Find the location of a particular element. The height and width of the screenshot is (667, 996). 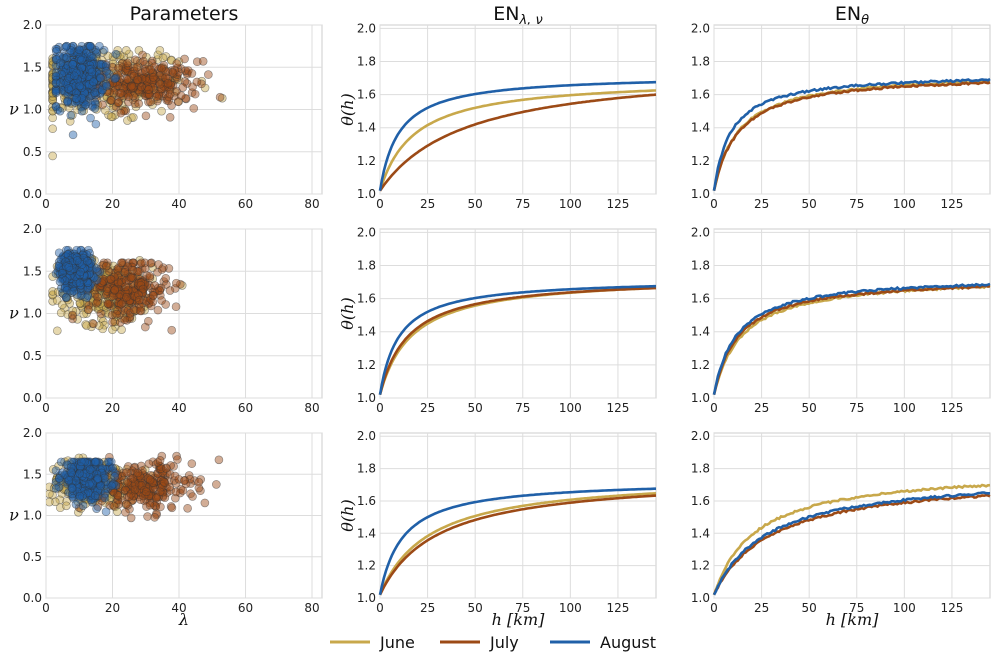

x-tick-label: 75 is located at coordinates (522, 204).